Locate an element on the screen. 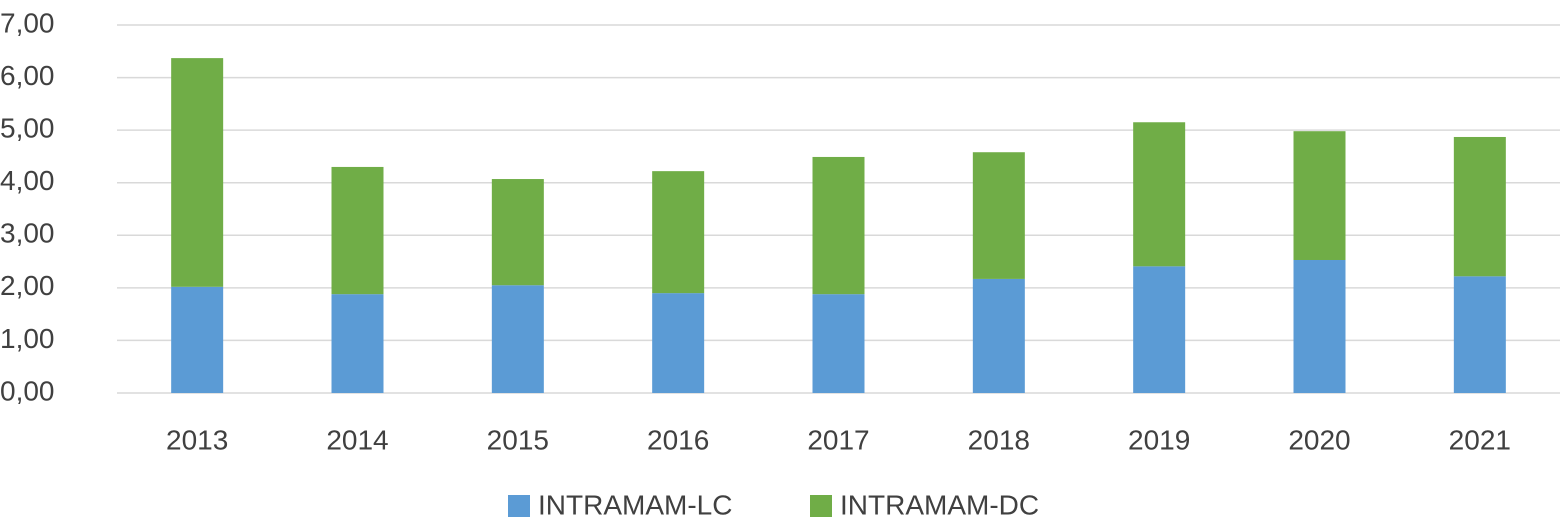 The width and height of the screenshot is (1566, 528). y-tick-label: 5,00 is located at coordinates (27, 128).